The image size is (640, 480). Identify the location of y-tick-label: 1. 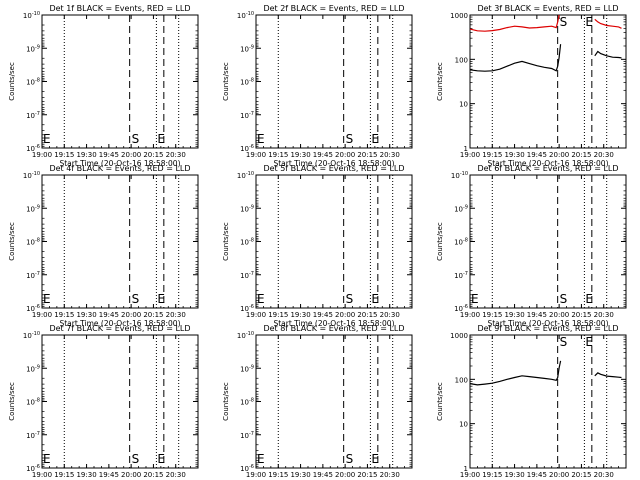
(466, 149).